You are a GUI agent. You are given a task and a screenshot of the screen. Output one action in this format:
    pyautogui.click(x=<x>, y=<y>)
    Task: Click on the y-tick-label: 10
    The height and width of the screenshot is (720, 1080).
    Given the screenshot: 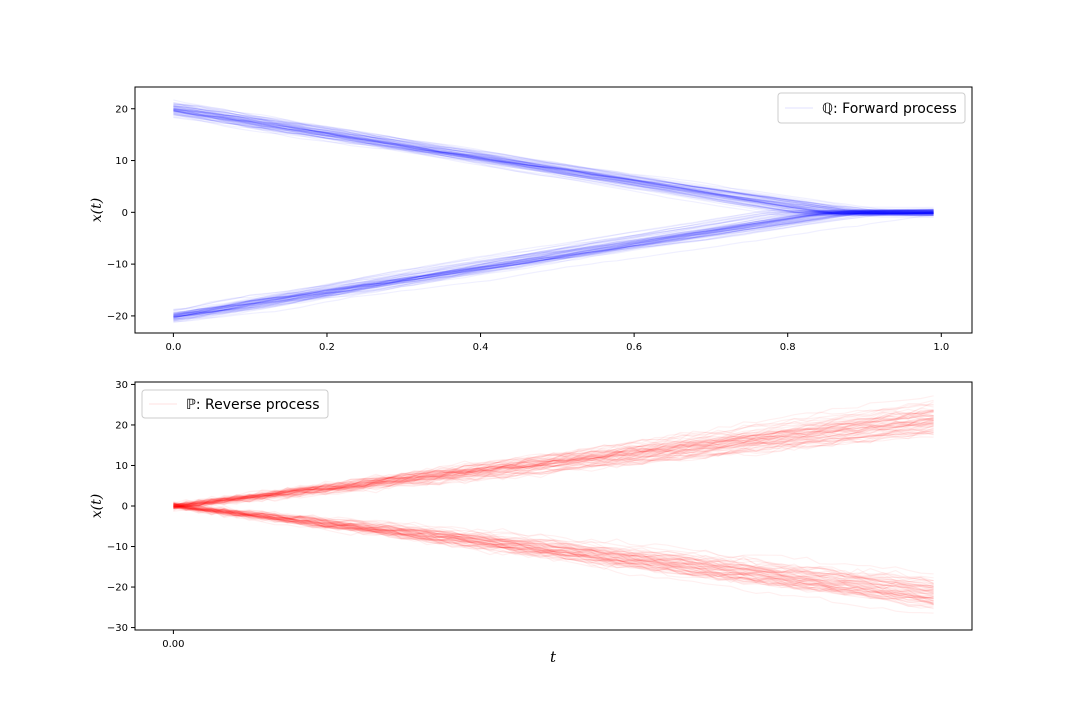 What is the action you would take?
    pyautogui.click(x=121, y=161)
    